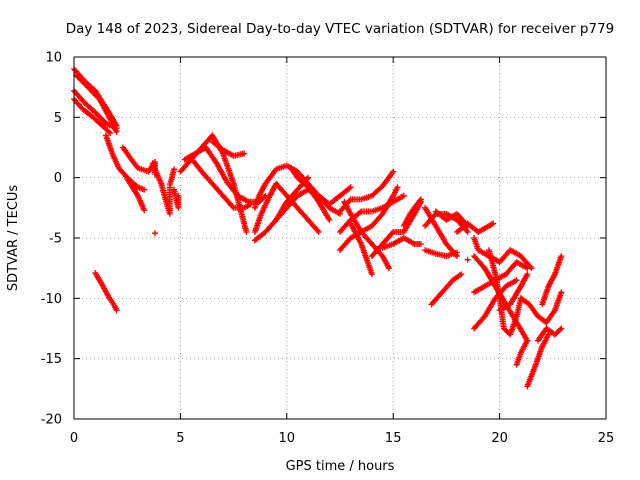 This screenshot has width=640, height=480. What do you see at coordinates (55, 239) in the screenshot?
I see `y-tick-label: -5` at bounding box center [55, 239].